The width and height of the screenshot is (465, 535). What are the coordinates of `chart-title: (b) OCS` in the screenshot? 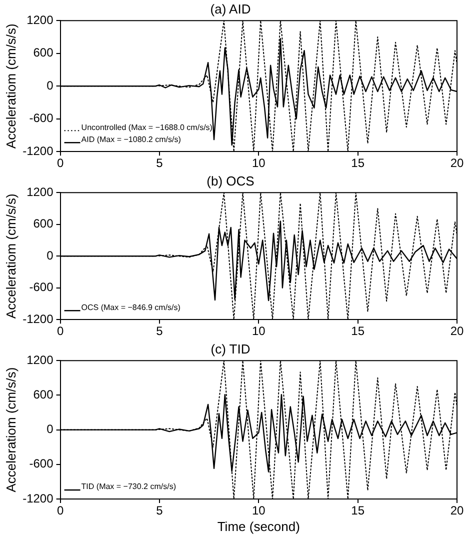 It's located at (230, 180).